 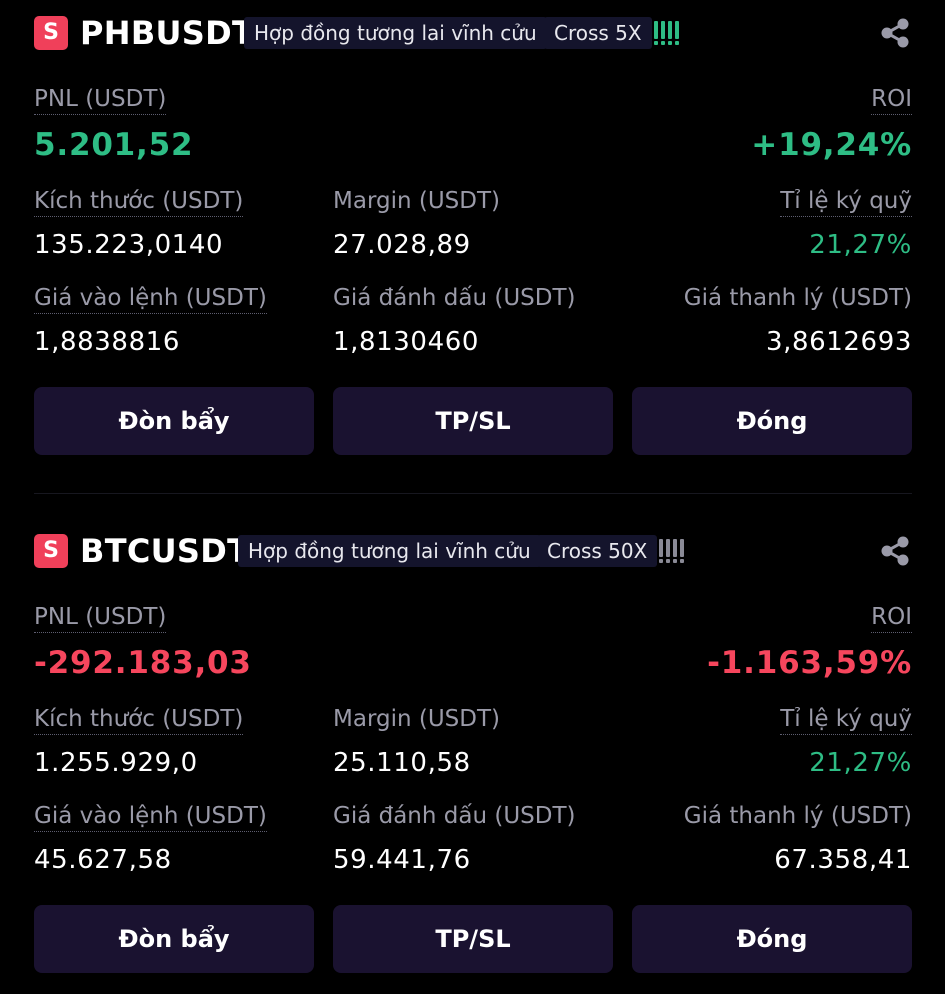 What do you see at coordinates (473, 493) in the screenshot?
I see `card-divider` at bounding box center [473, 493].